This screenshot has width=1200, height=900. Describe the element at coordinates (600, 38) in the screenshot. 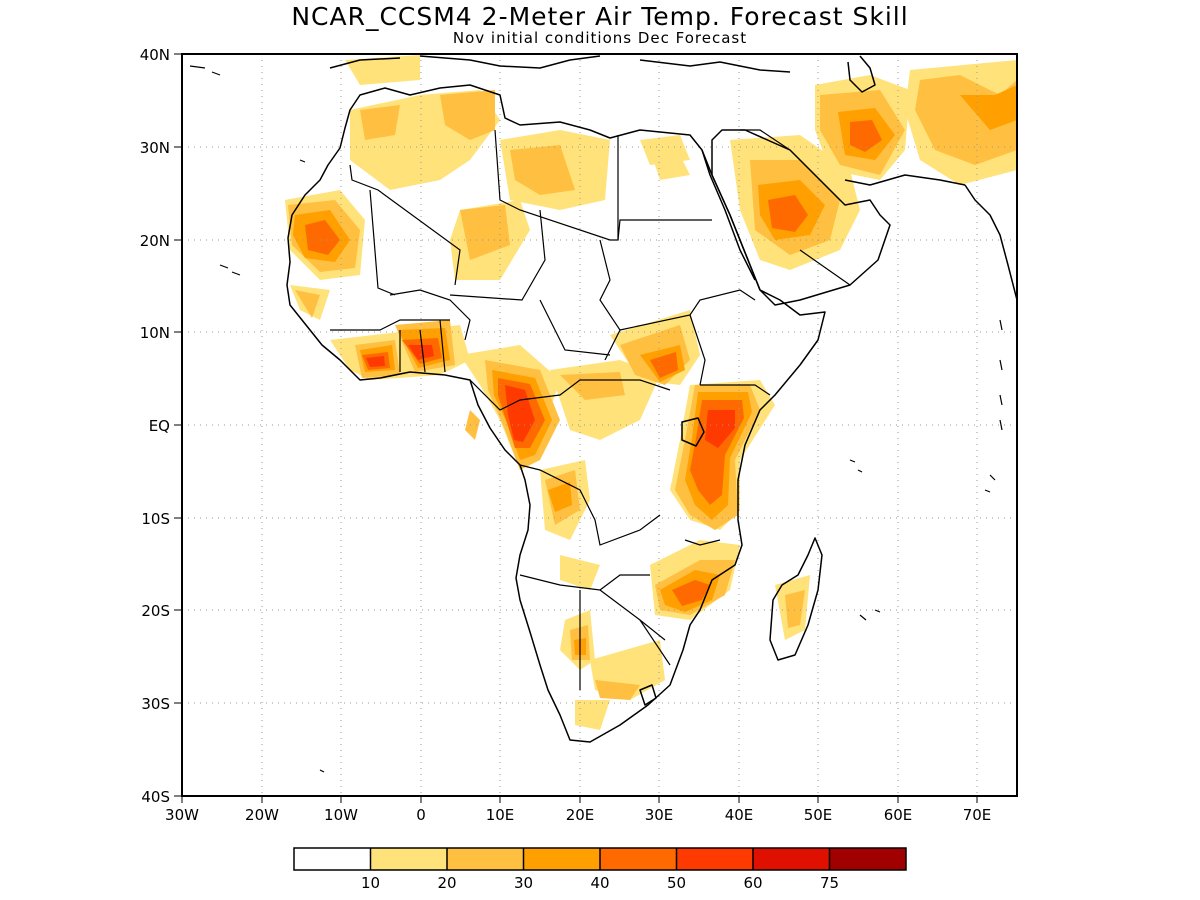

I see `map-subtitle: Nov initial conditions Dec Forecast` at that location.